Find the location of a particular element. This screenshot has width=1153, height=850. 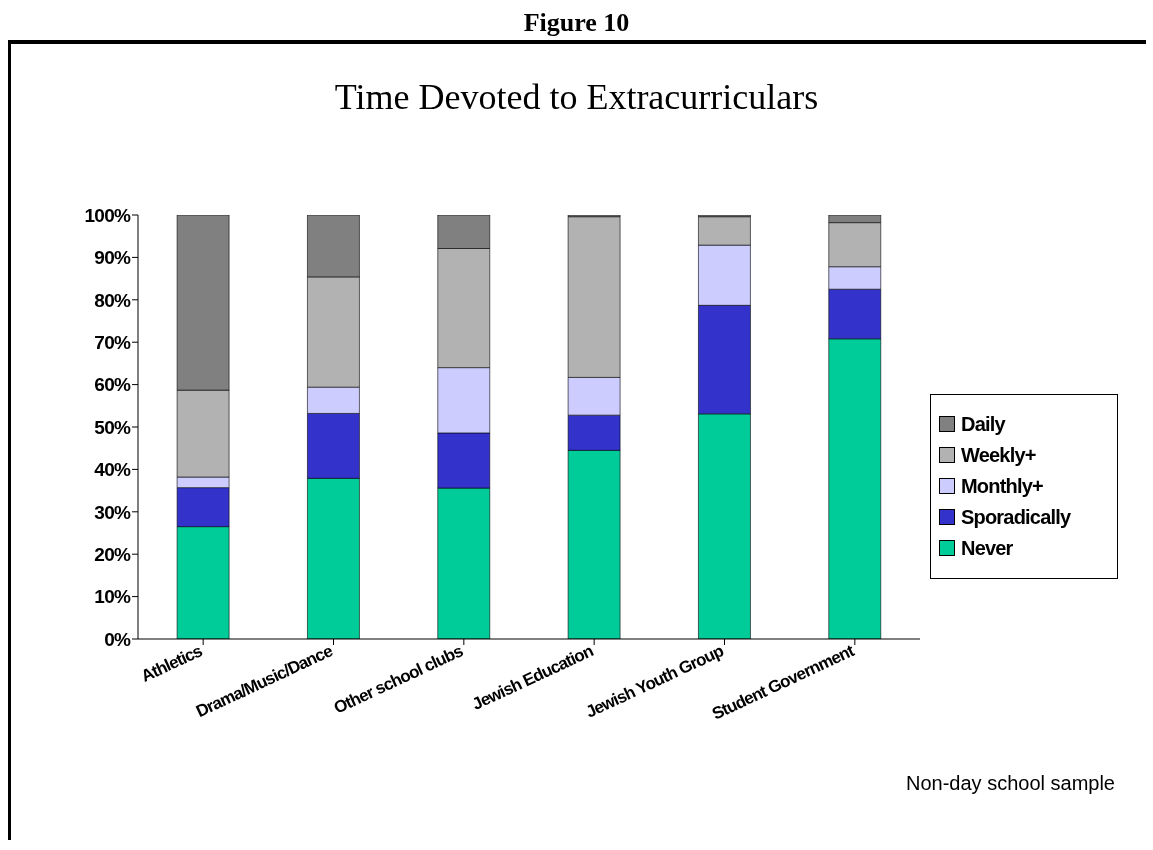

y-tick-label: 40% is located at coordinates (112, 470).